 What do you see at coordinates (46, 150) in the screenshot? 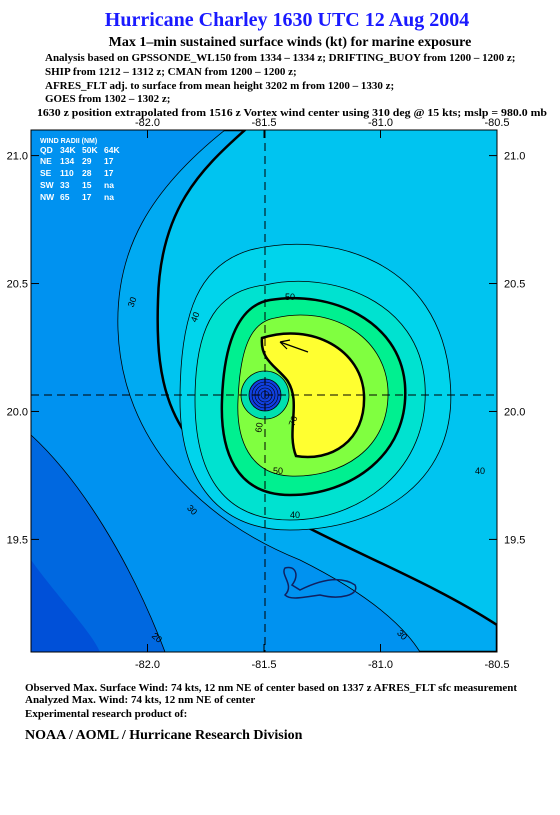
I see `radii-header: QD` at bounding box center [46, 150].